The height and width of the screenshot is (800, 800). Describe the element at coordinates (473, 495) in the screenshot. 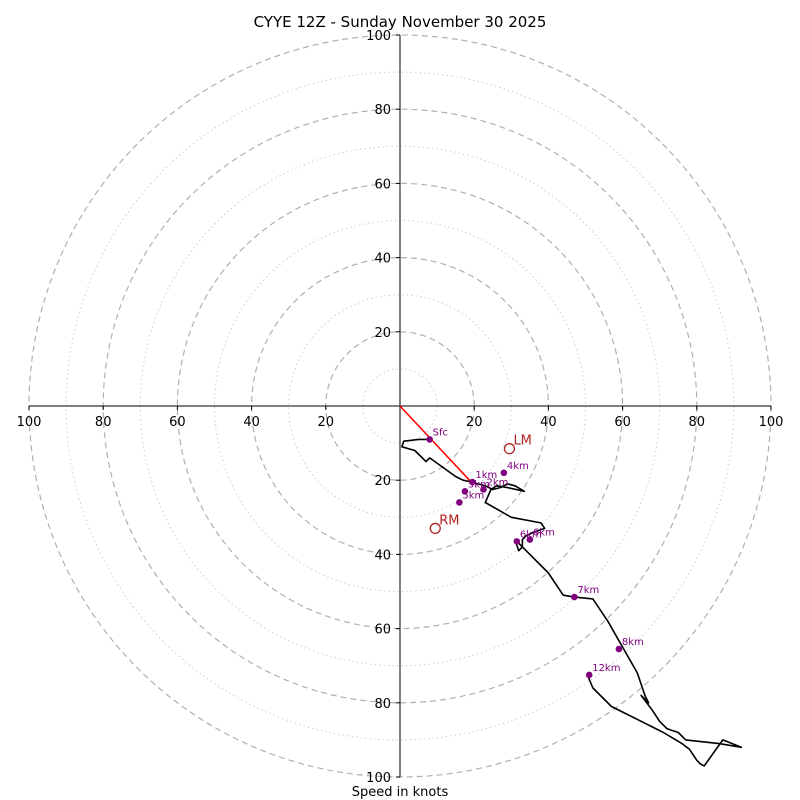

I see `height-point-label: 5km` at that location.